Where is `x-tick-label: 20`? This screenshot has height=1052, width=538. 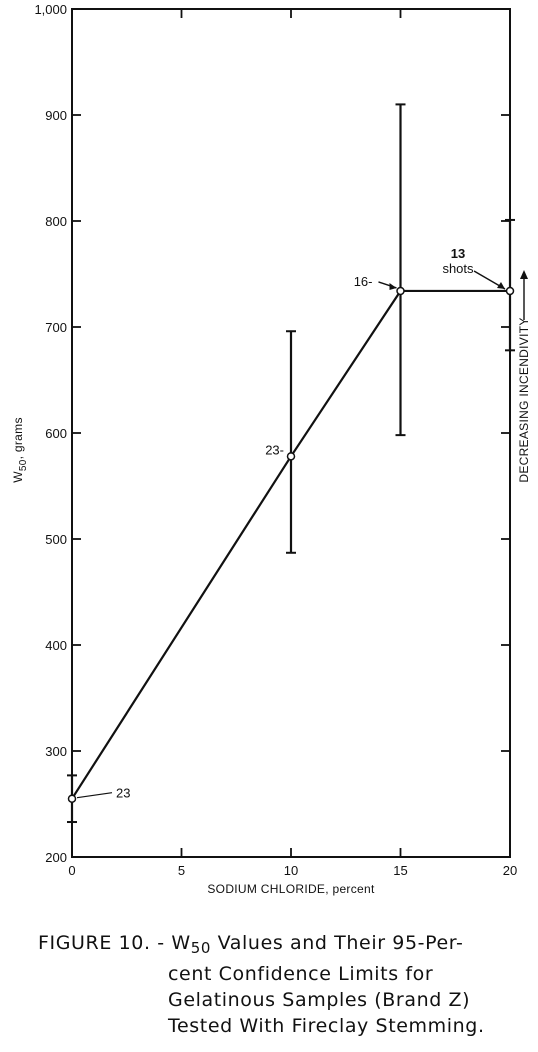 x-tick-label: 20 is located at coordinates (510, 870).